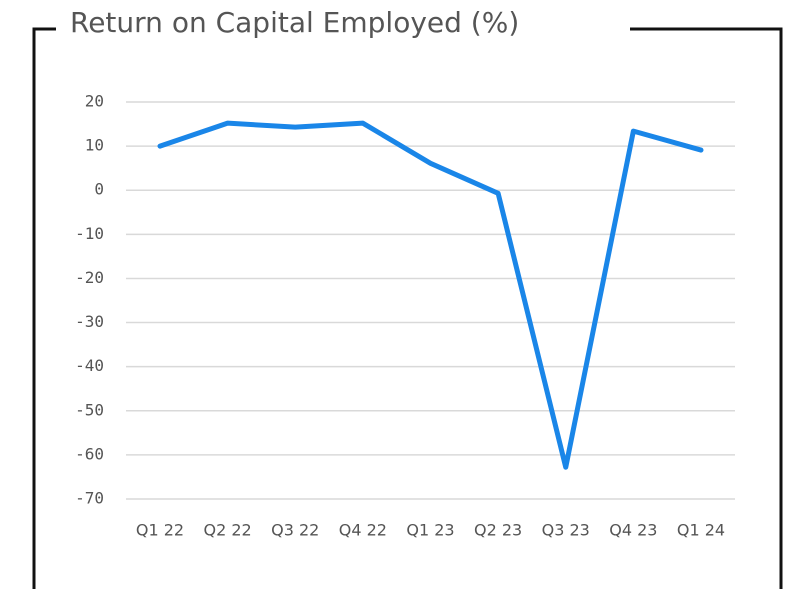 This screenshot has width=790, height=589. I want to click on x-tick-label: Q3 22, so click(295, 530).